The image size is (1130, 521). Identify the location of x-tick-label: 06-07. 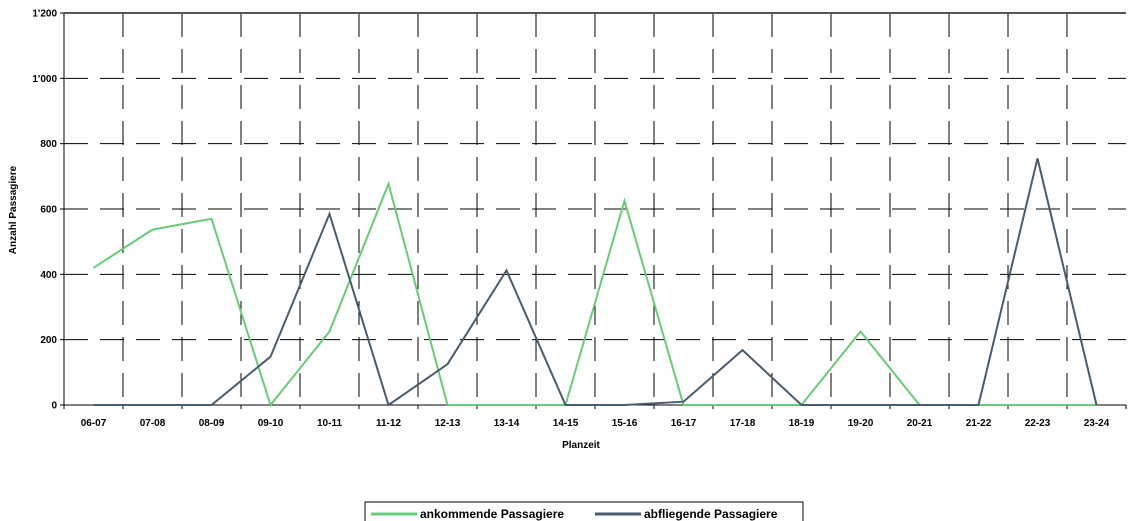
(94, 423).